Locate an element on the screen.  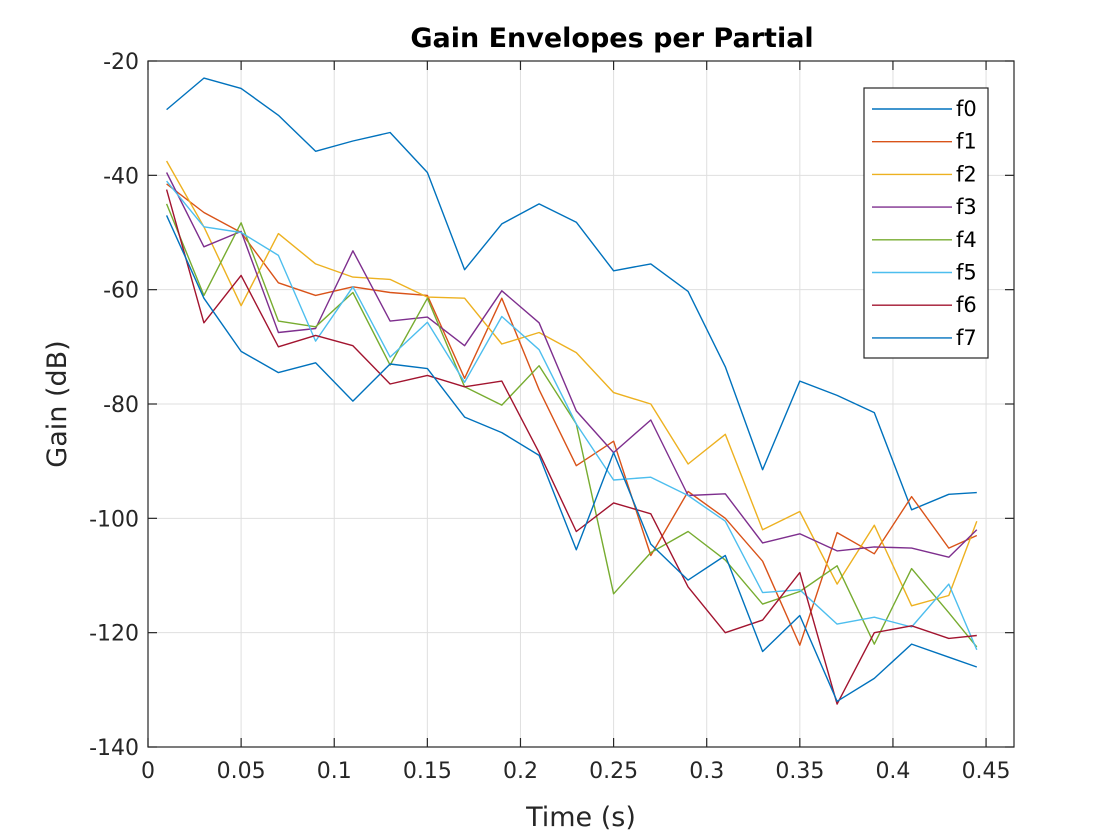
y-tick-label: -120 is located at coordinates (114, 634).